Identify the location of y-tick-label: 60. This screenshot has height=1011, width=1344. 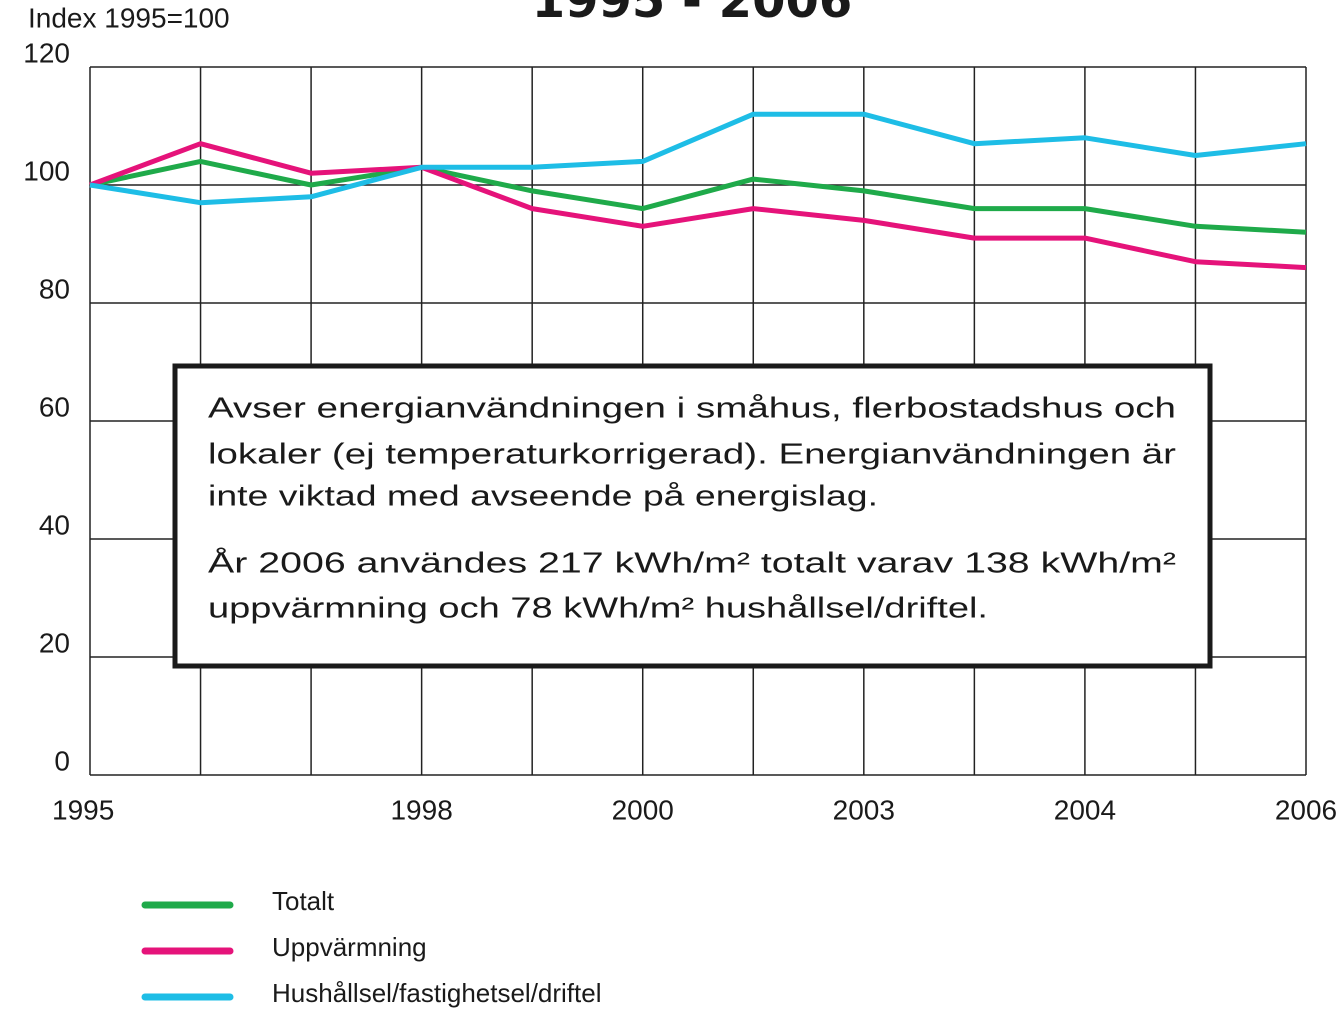
(54, 406).